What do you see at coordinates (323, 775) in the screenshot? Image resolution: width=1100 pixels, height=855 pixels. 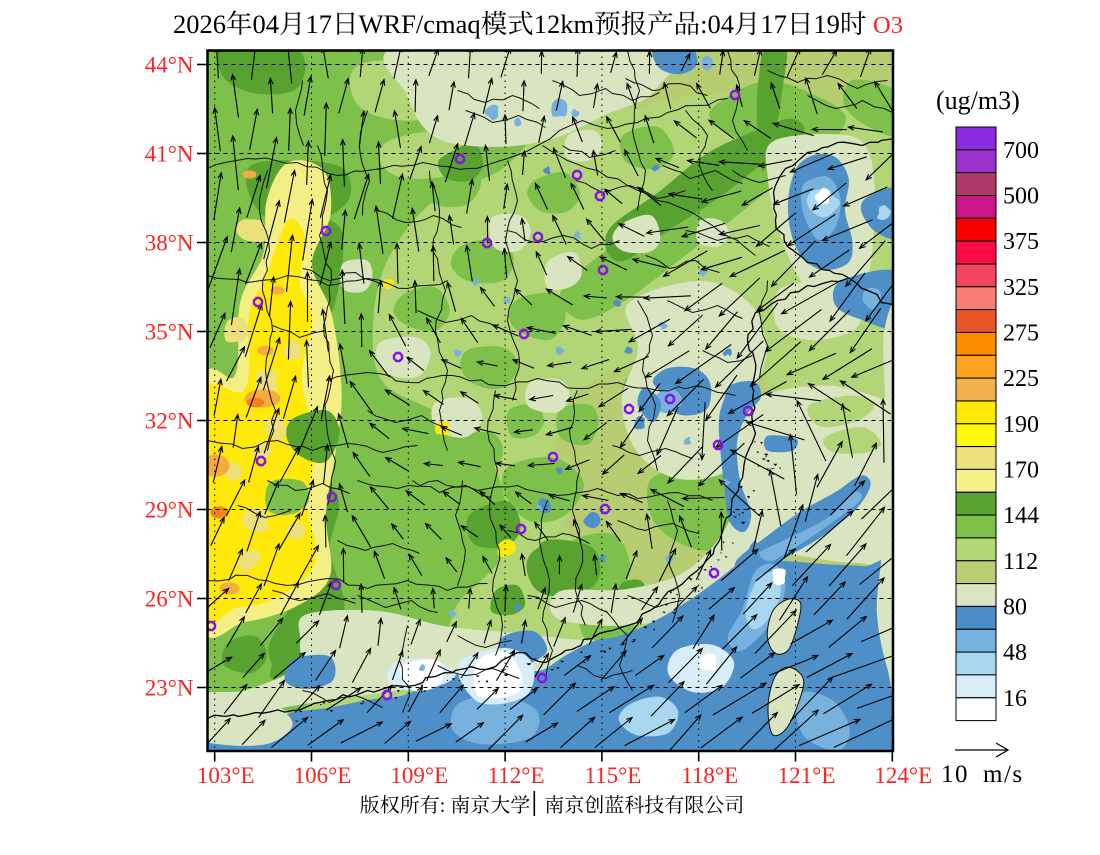 I see `svg-text: 106°E` at bounding box center [323, 775].